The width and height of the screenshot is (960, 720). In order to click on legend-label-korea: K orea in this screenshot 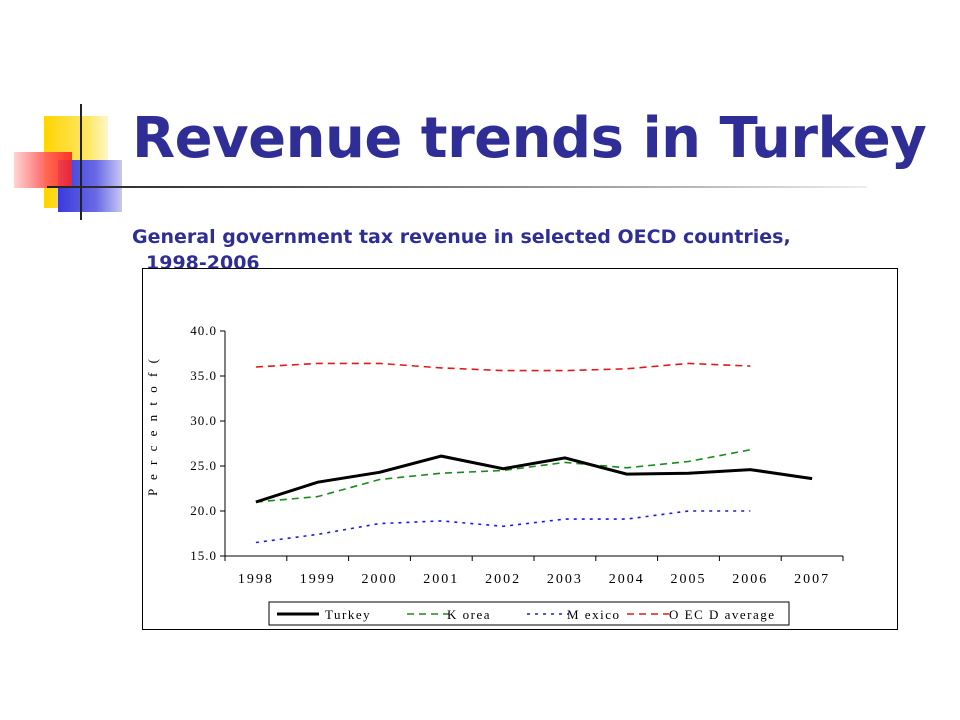, I will do `click(469, 614)`.